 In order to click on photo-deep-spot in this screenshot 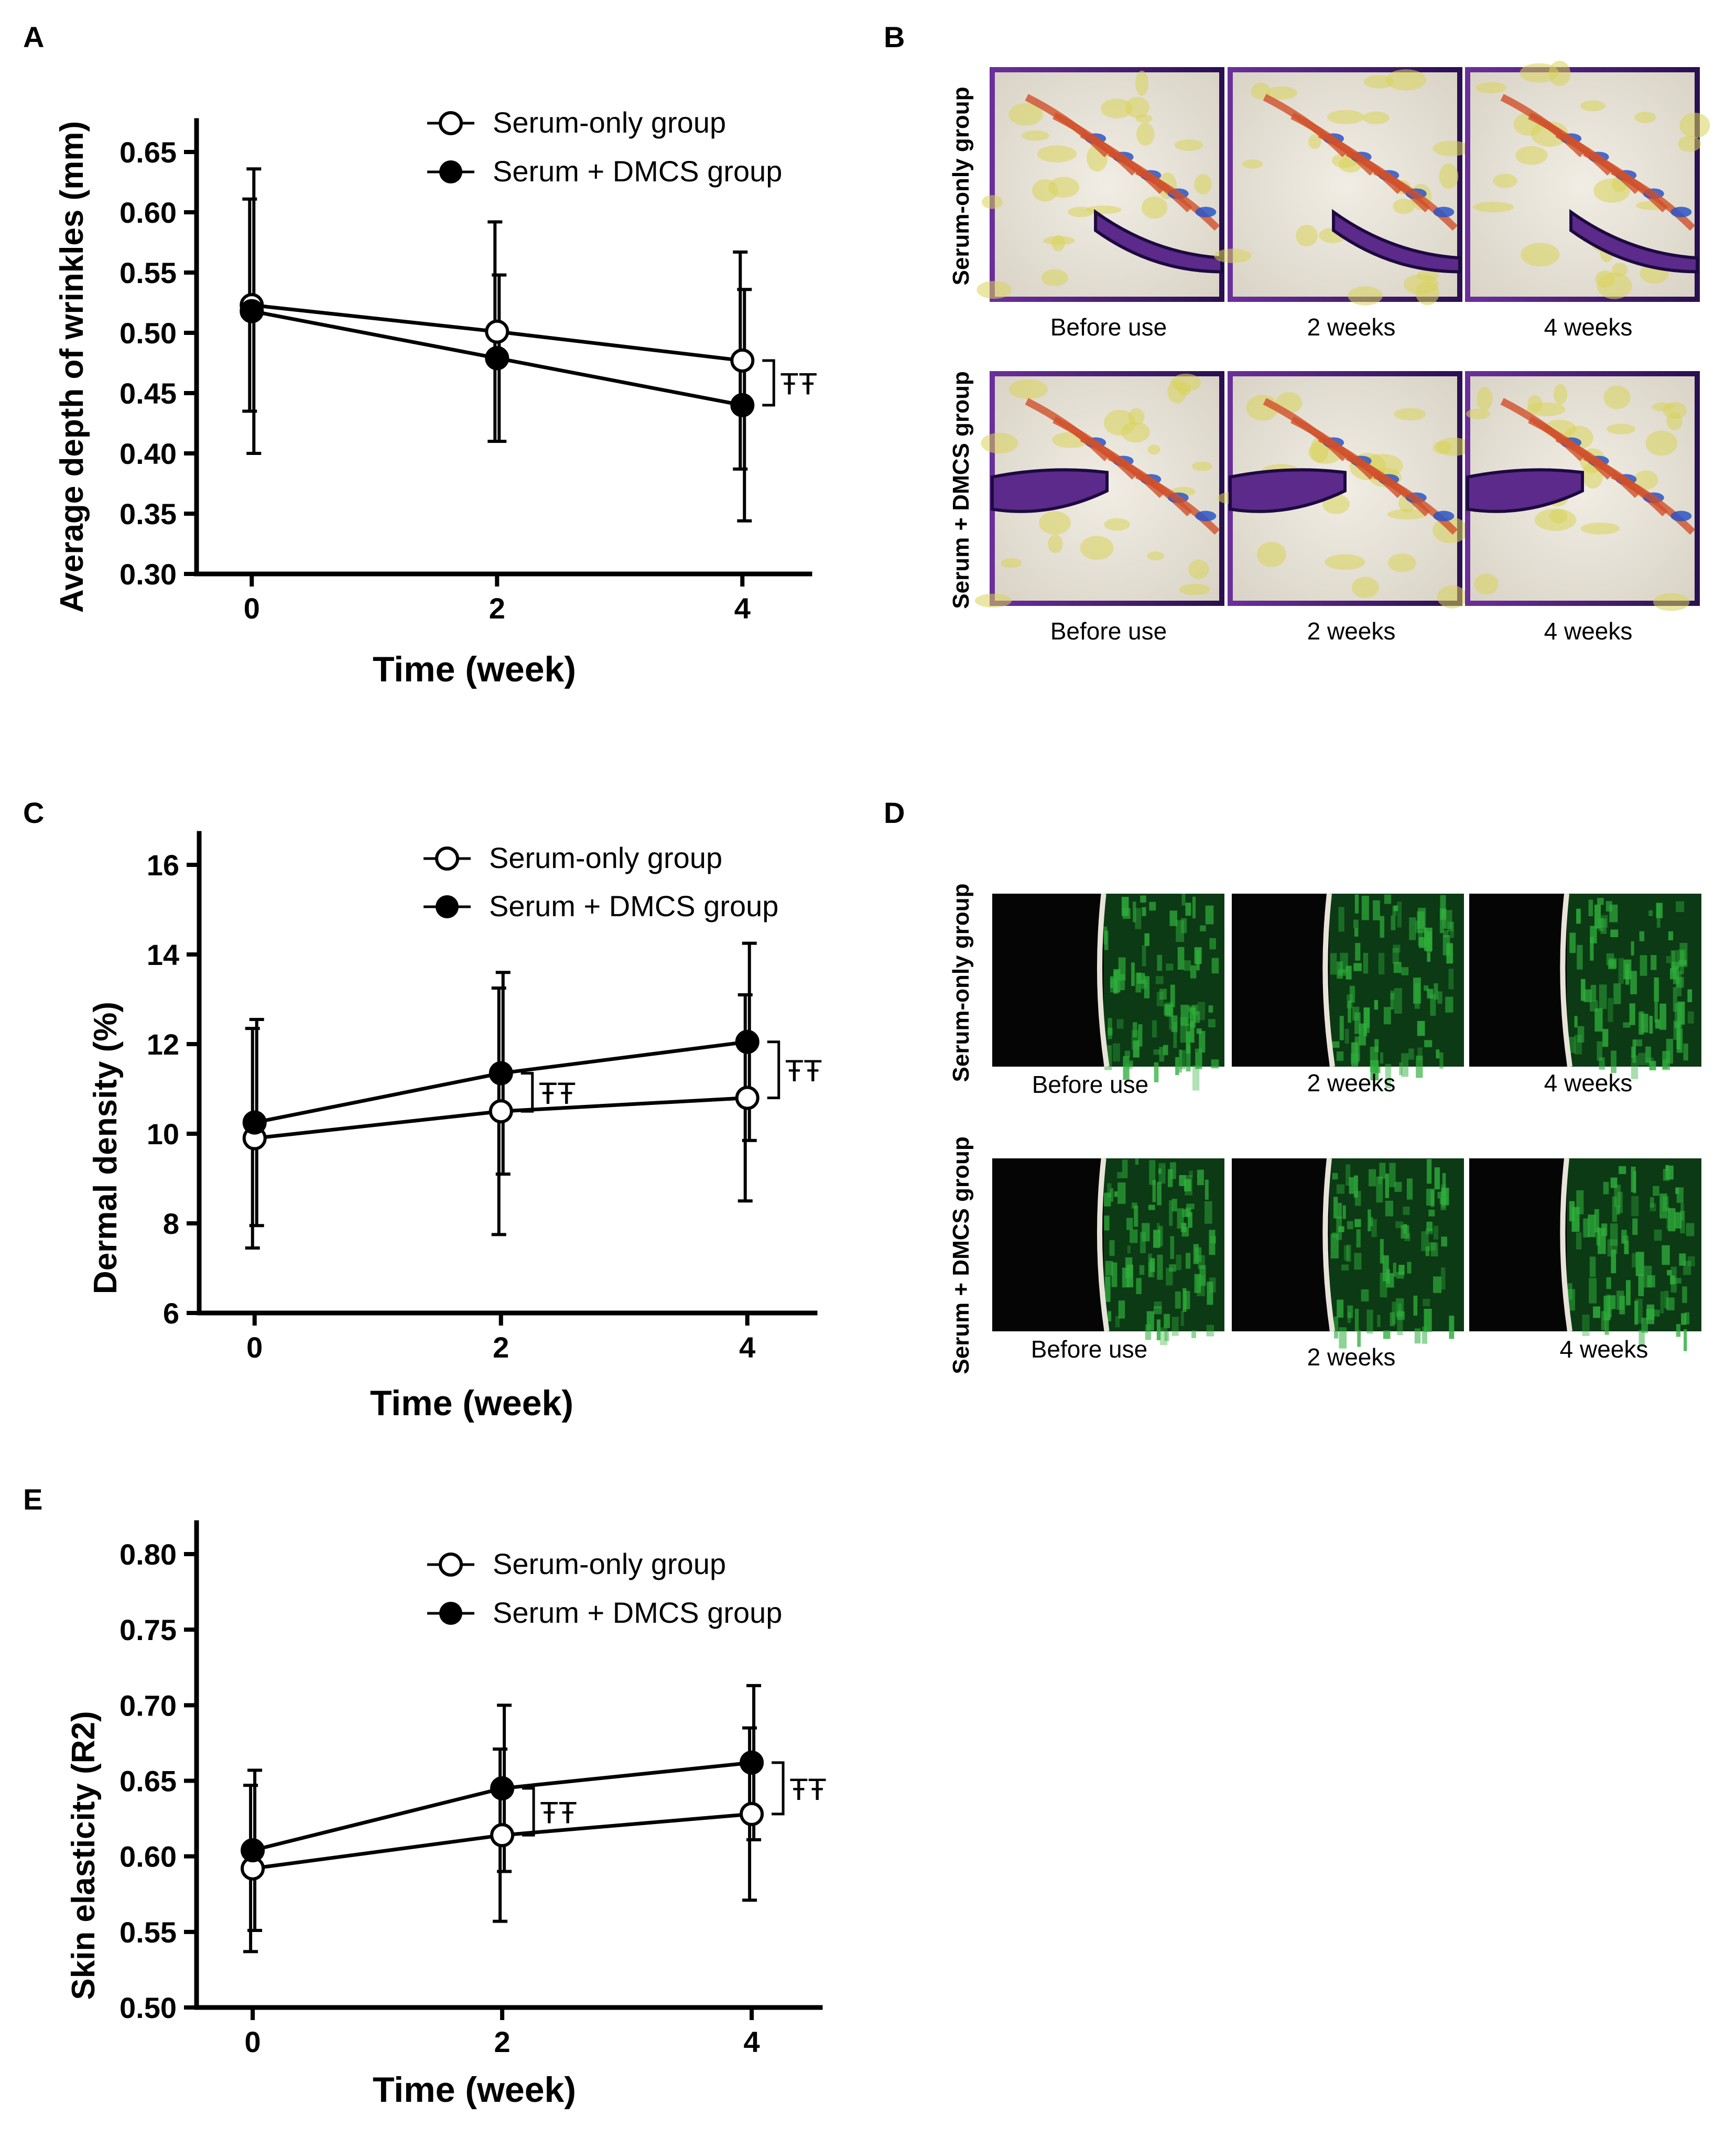, I will do `click(1444, 212)`.